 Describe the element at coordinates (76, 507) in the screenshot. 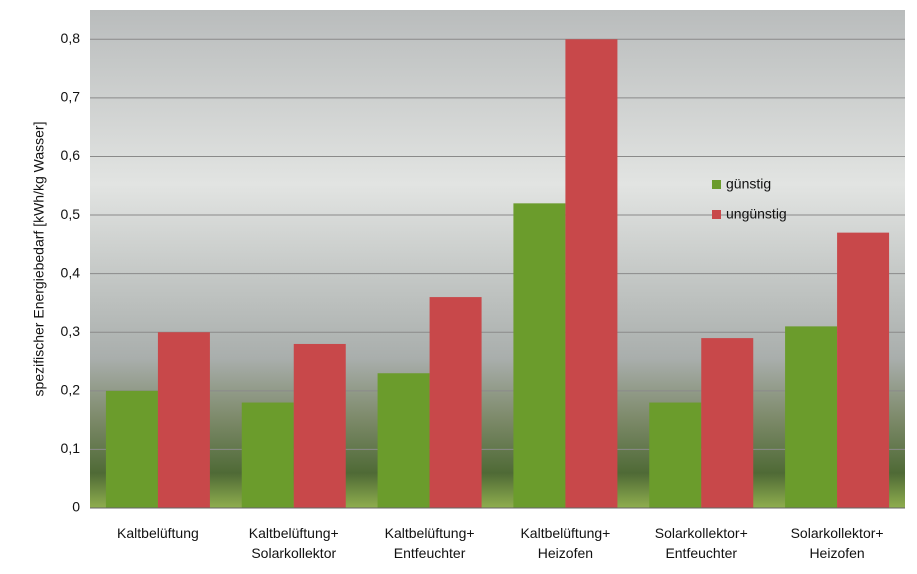

I see `y-tick-label: 0` at that location.